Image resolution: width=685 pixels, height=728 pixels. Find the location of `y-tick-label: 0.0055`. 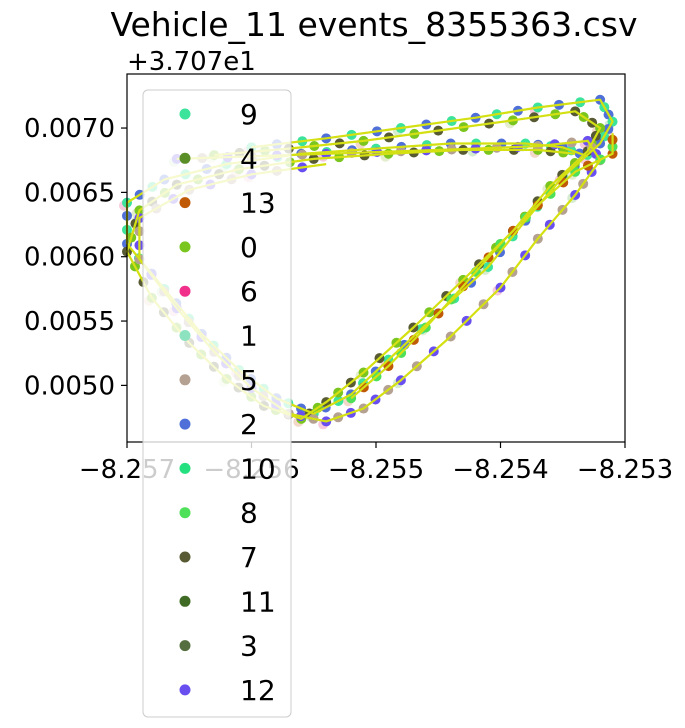

y-tick-label: 0.0055 is located at coordinates (69, 322).